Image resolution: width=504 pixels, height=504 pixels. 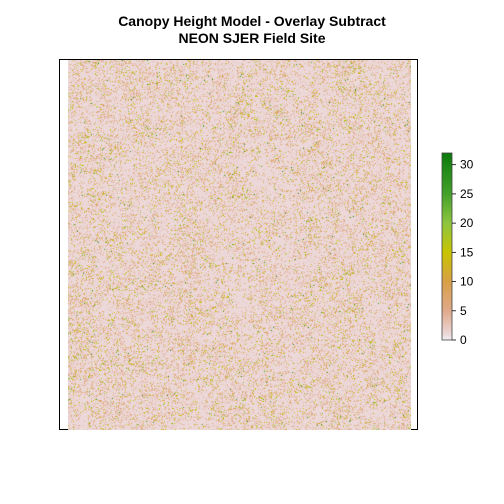 I want to click on color-legend: 0 5 10 15 20 25 30, so click(x=457, y=249).